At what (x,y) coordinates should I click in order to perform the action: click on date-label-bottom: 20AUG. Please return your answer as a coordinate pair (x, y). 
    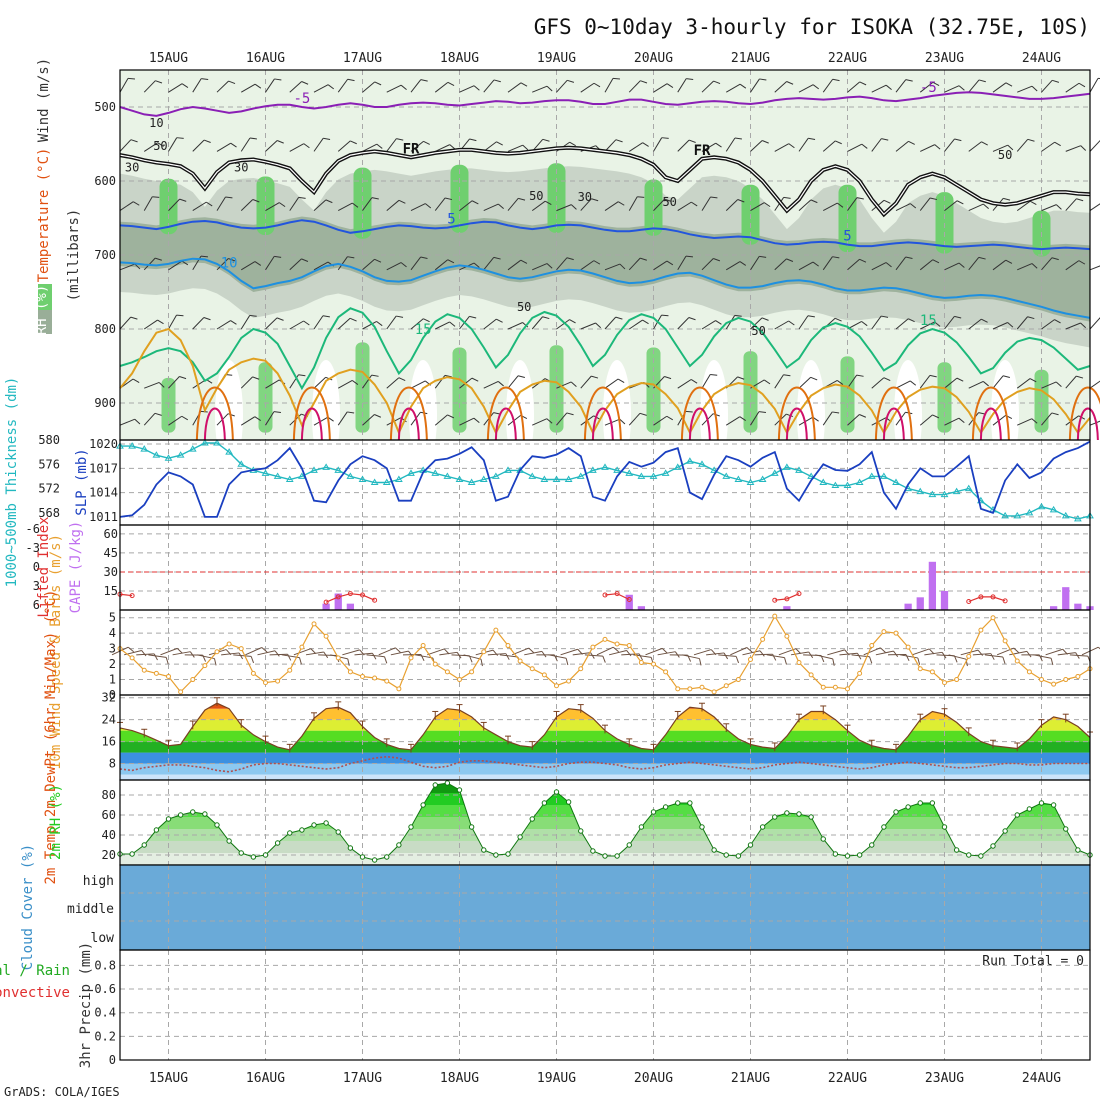
    Looking at the image, I should click on (653, 1078).